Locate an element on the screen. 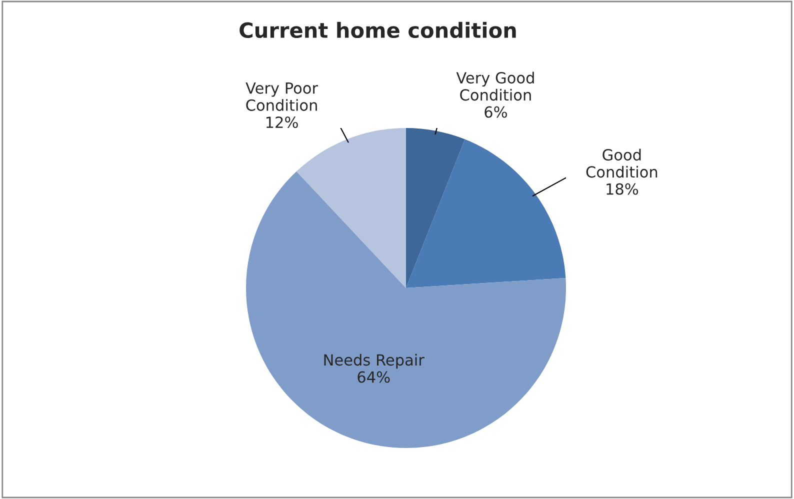  data-label: 18% is located at coordinates (622, 189).